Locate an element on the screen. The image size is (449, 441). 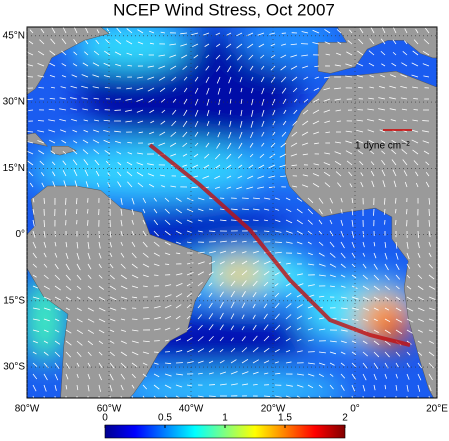
x-tick-label: 20°E is located at coordinates (437, 409).